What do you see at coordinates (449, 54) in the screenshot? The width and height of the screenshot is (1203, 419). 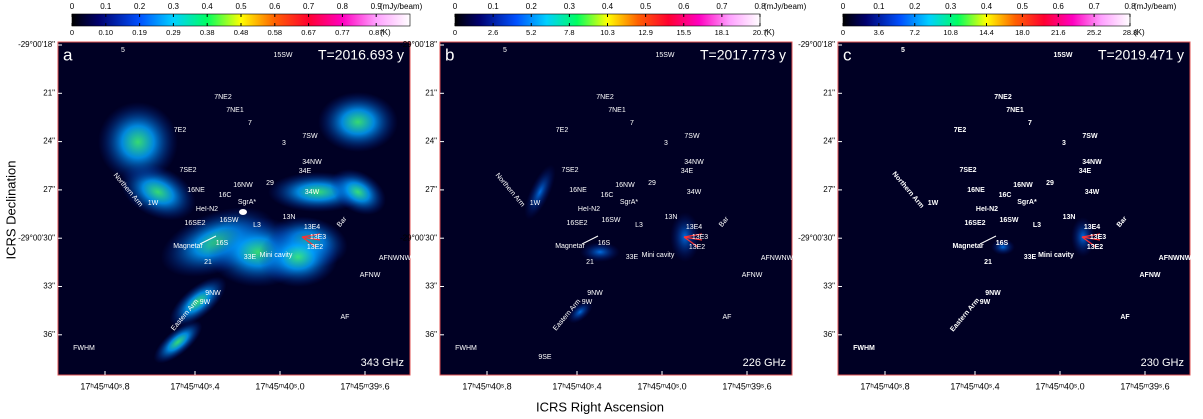 I see `panel-letter: b` at bounding box center [449, 54].